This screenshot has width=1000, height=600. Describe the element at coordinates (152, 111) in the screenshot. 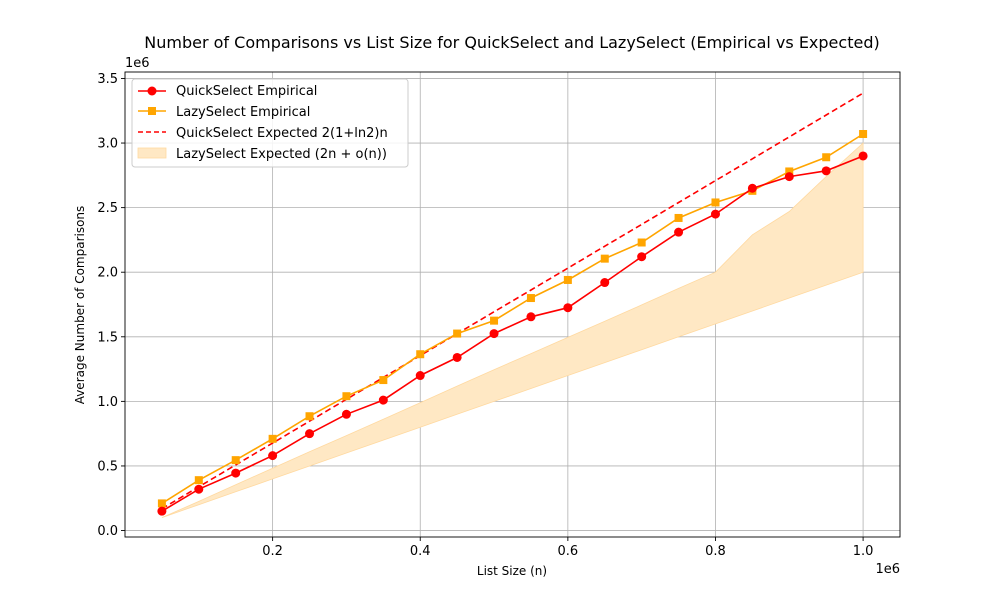

I see `legend-marker-lazyselect-empirical` at that location.